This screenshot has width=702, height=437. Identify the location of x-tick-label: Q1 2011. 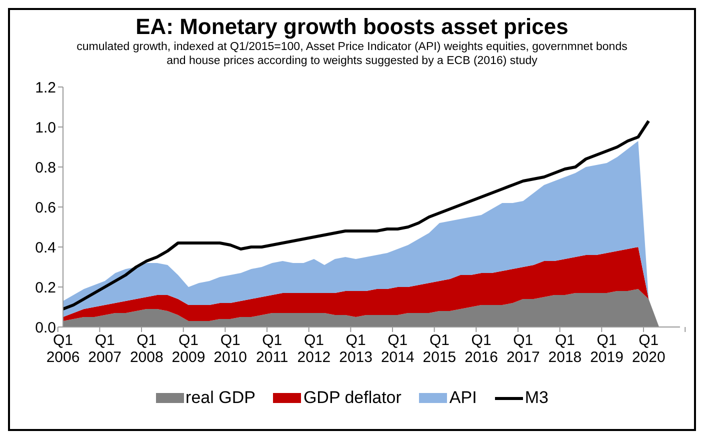
(272, 349).